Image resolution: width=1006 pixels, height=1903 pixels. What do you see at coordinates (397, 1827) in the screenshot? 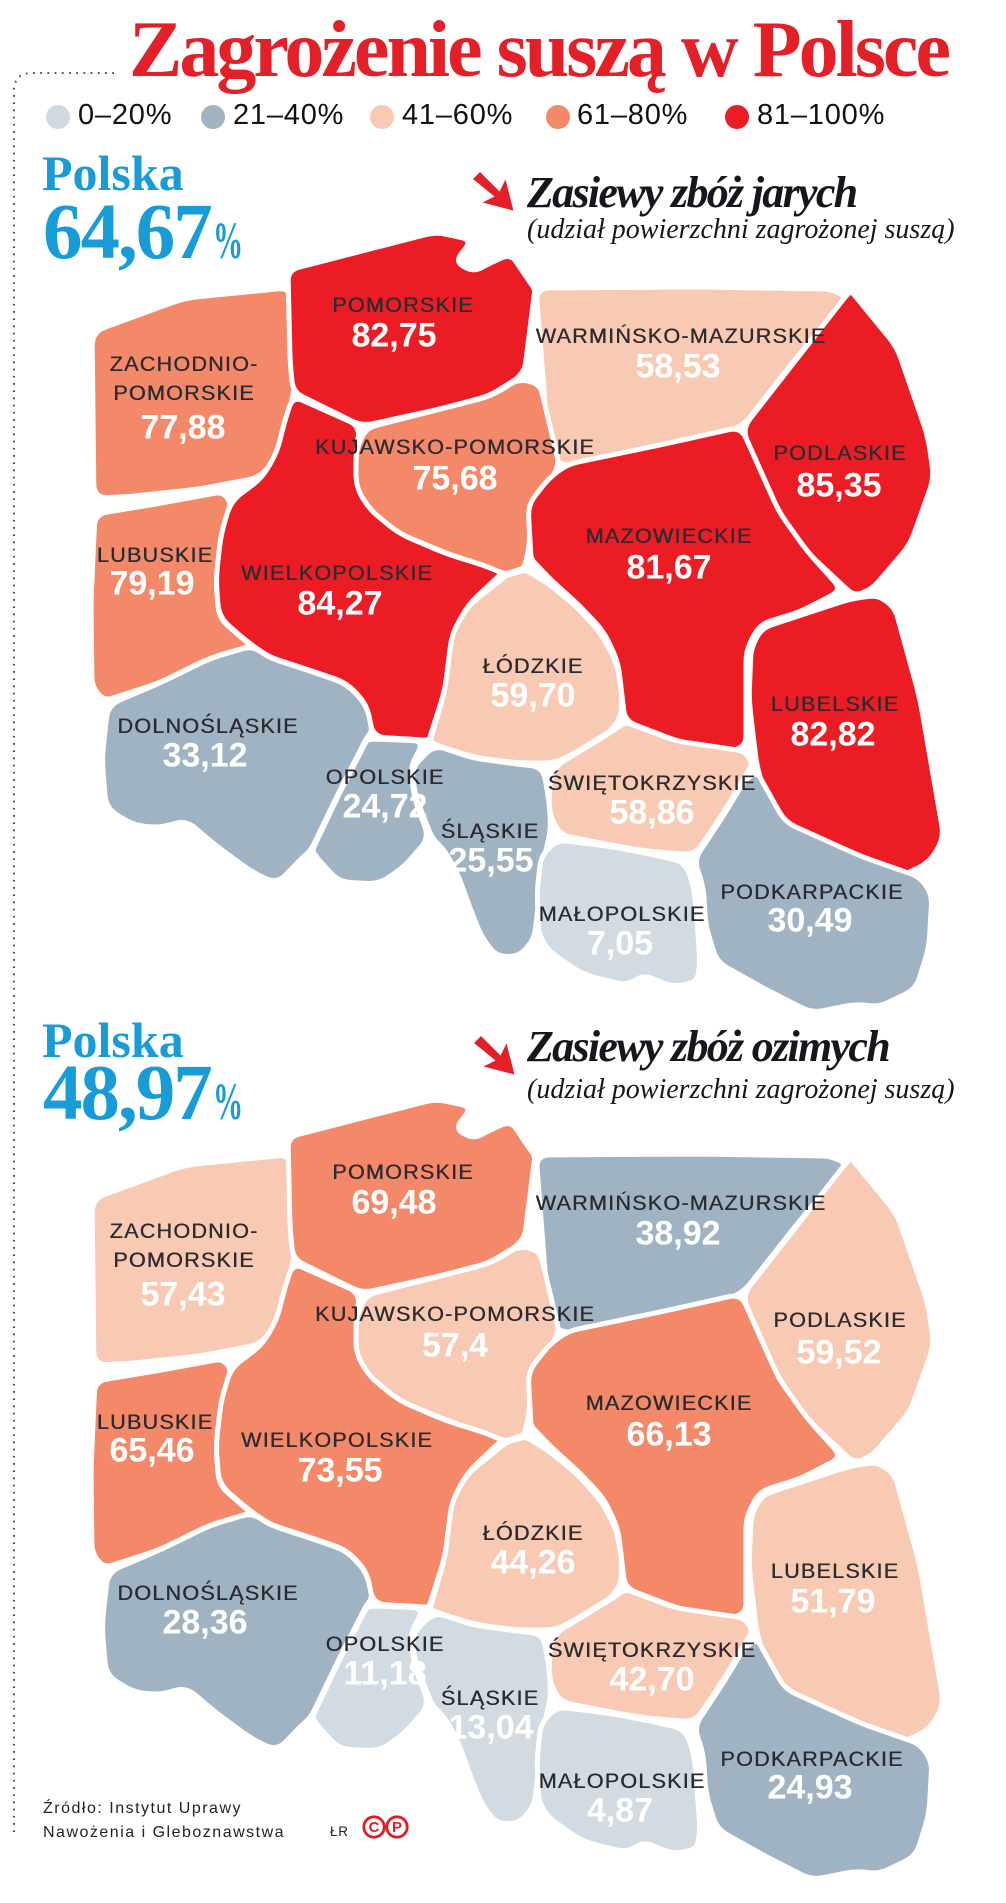
I see `svg-text: P` at bounding box center [397, 1827].